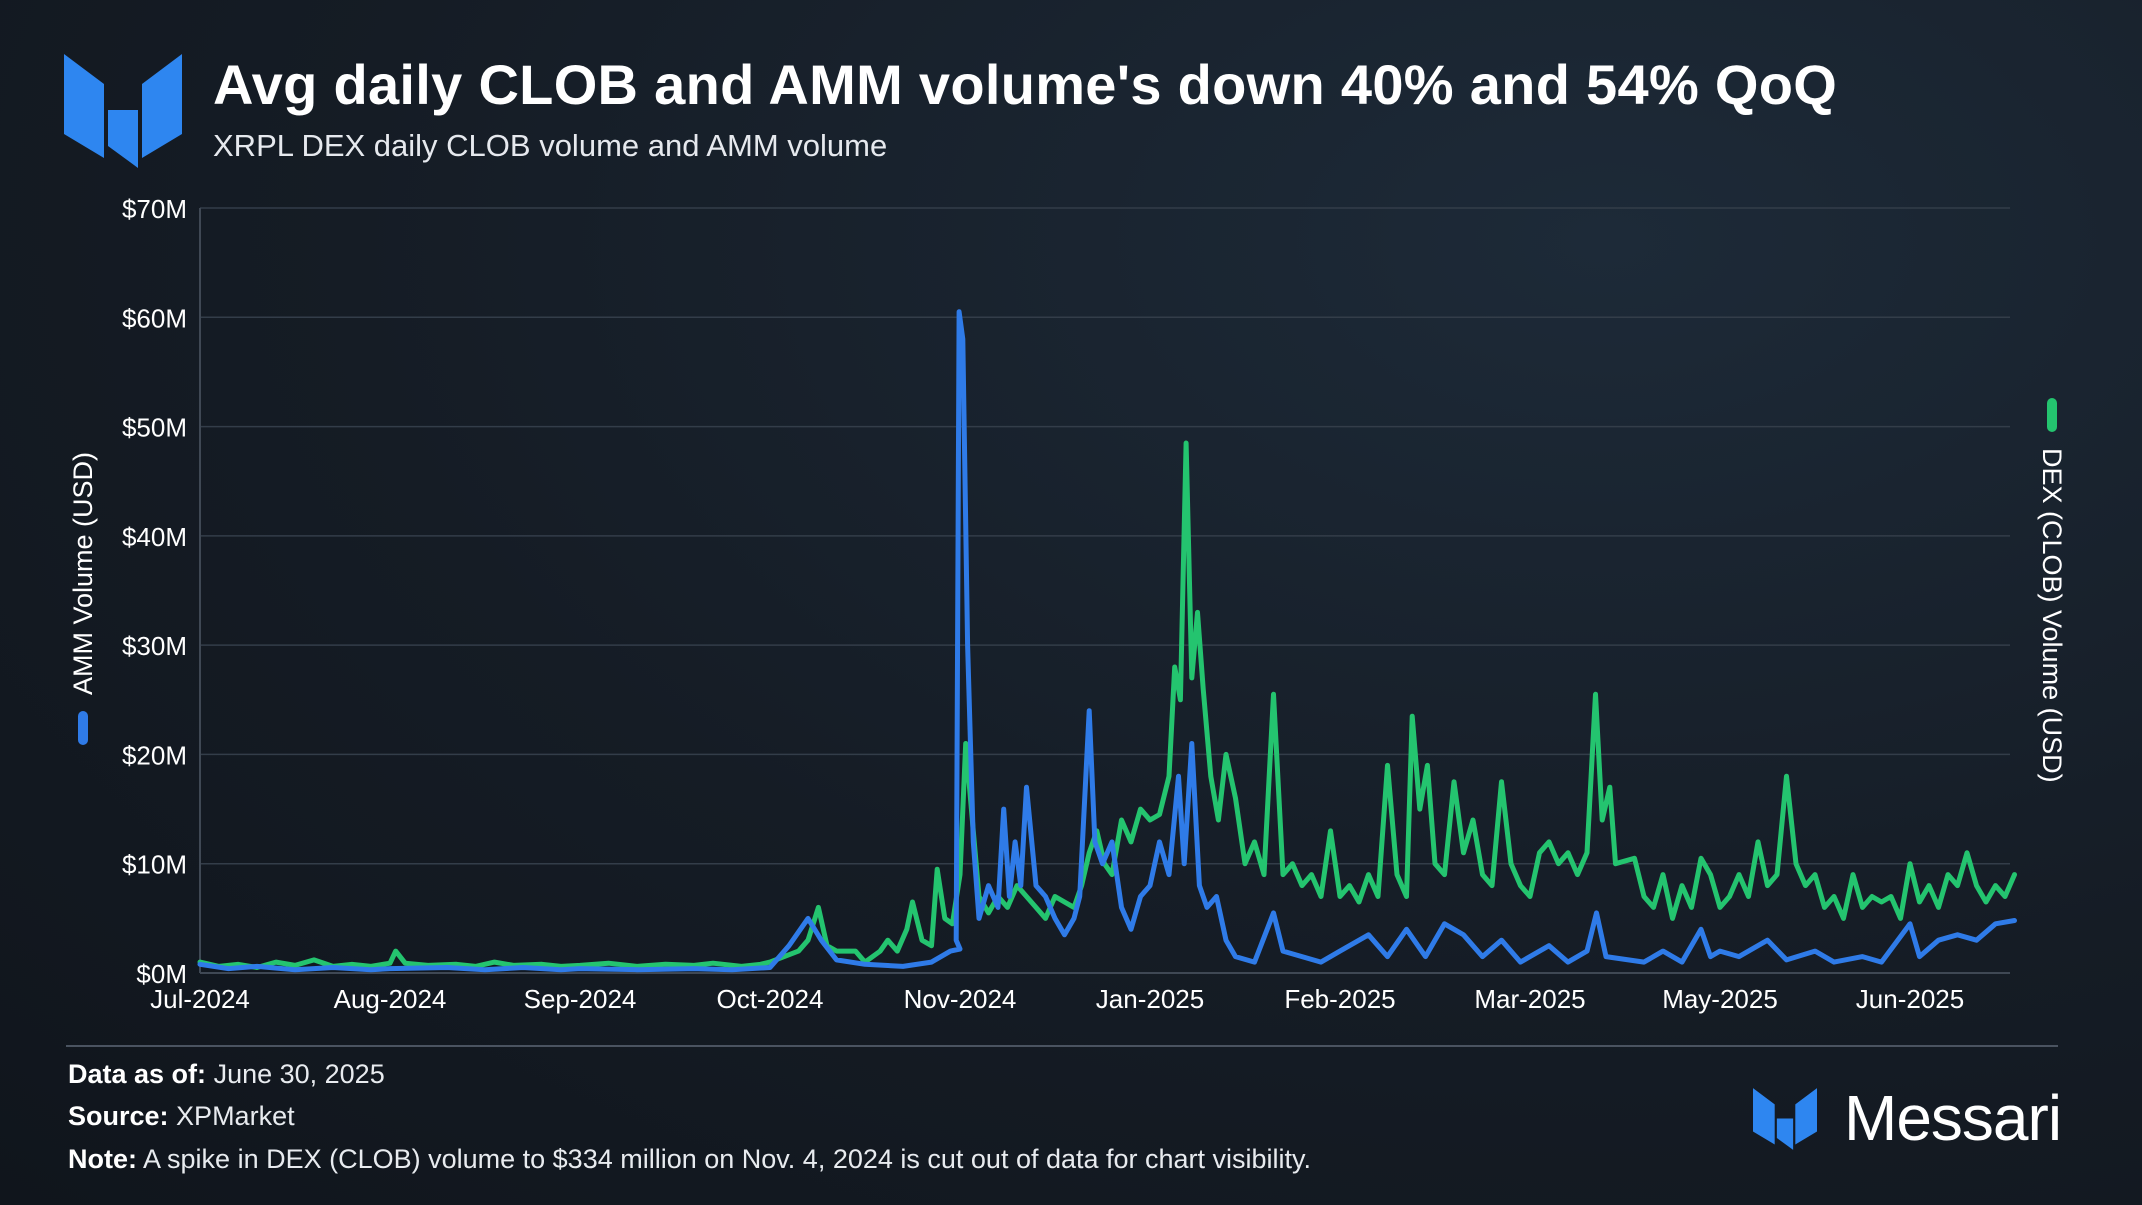  What do you see at coordinates (137, 1074) in the screenshot?
I see `data-as-of-label: Data as of:` at bounding box center [137, 1074].